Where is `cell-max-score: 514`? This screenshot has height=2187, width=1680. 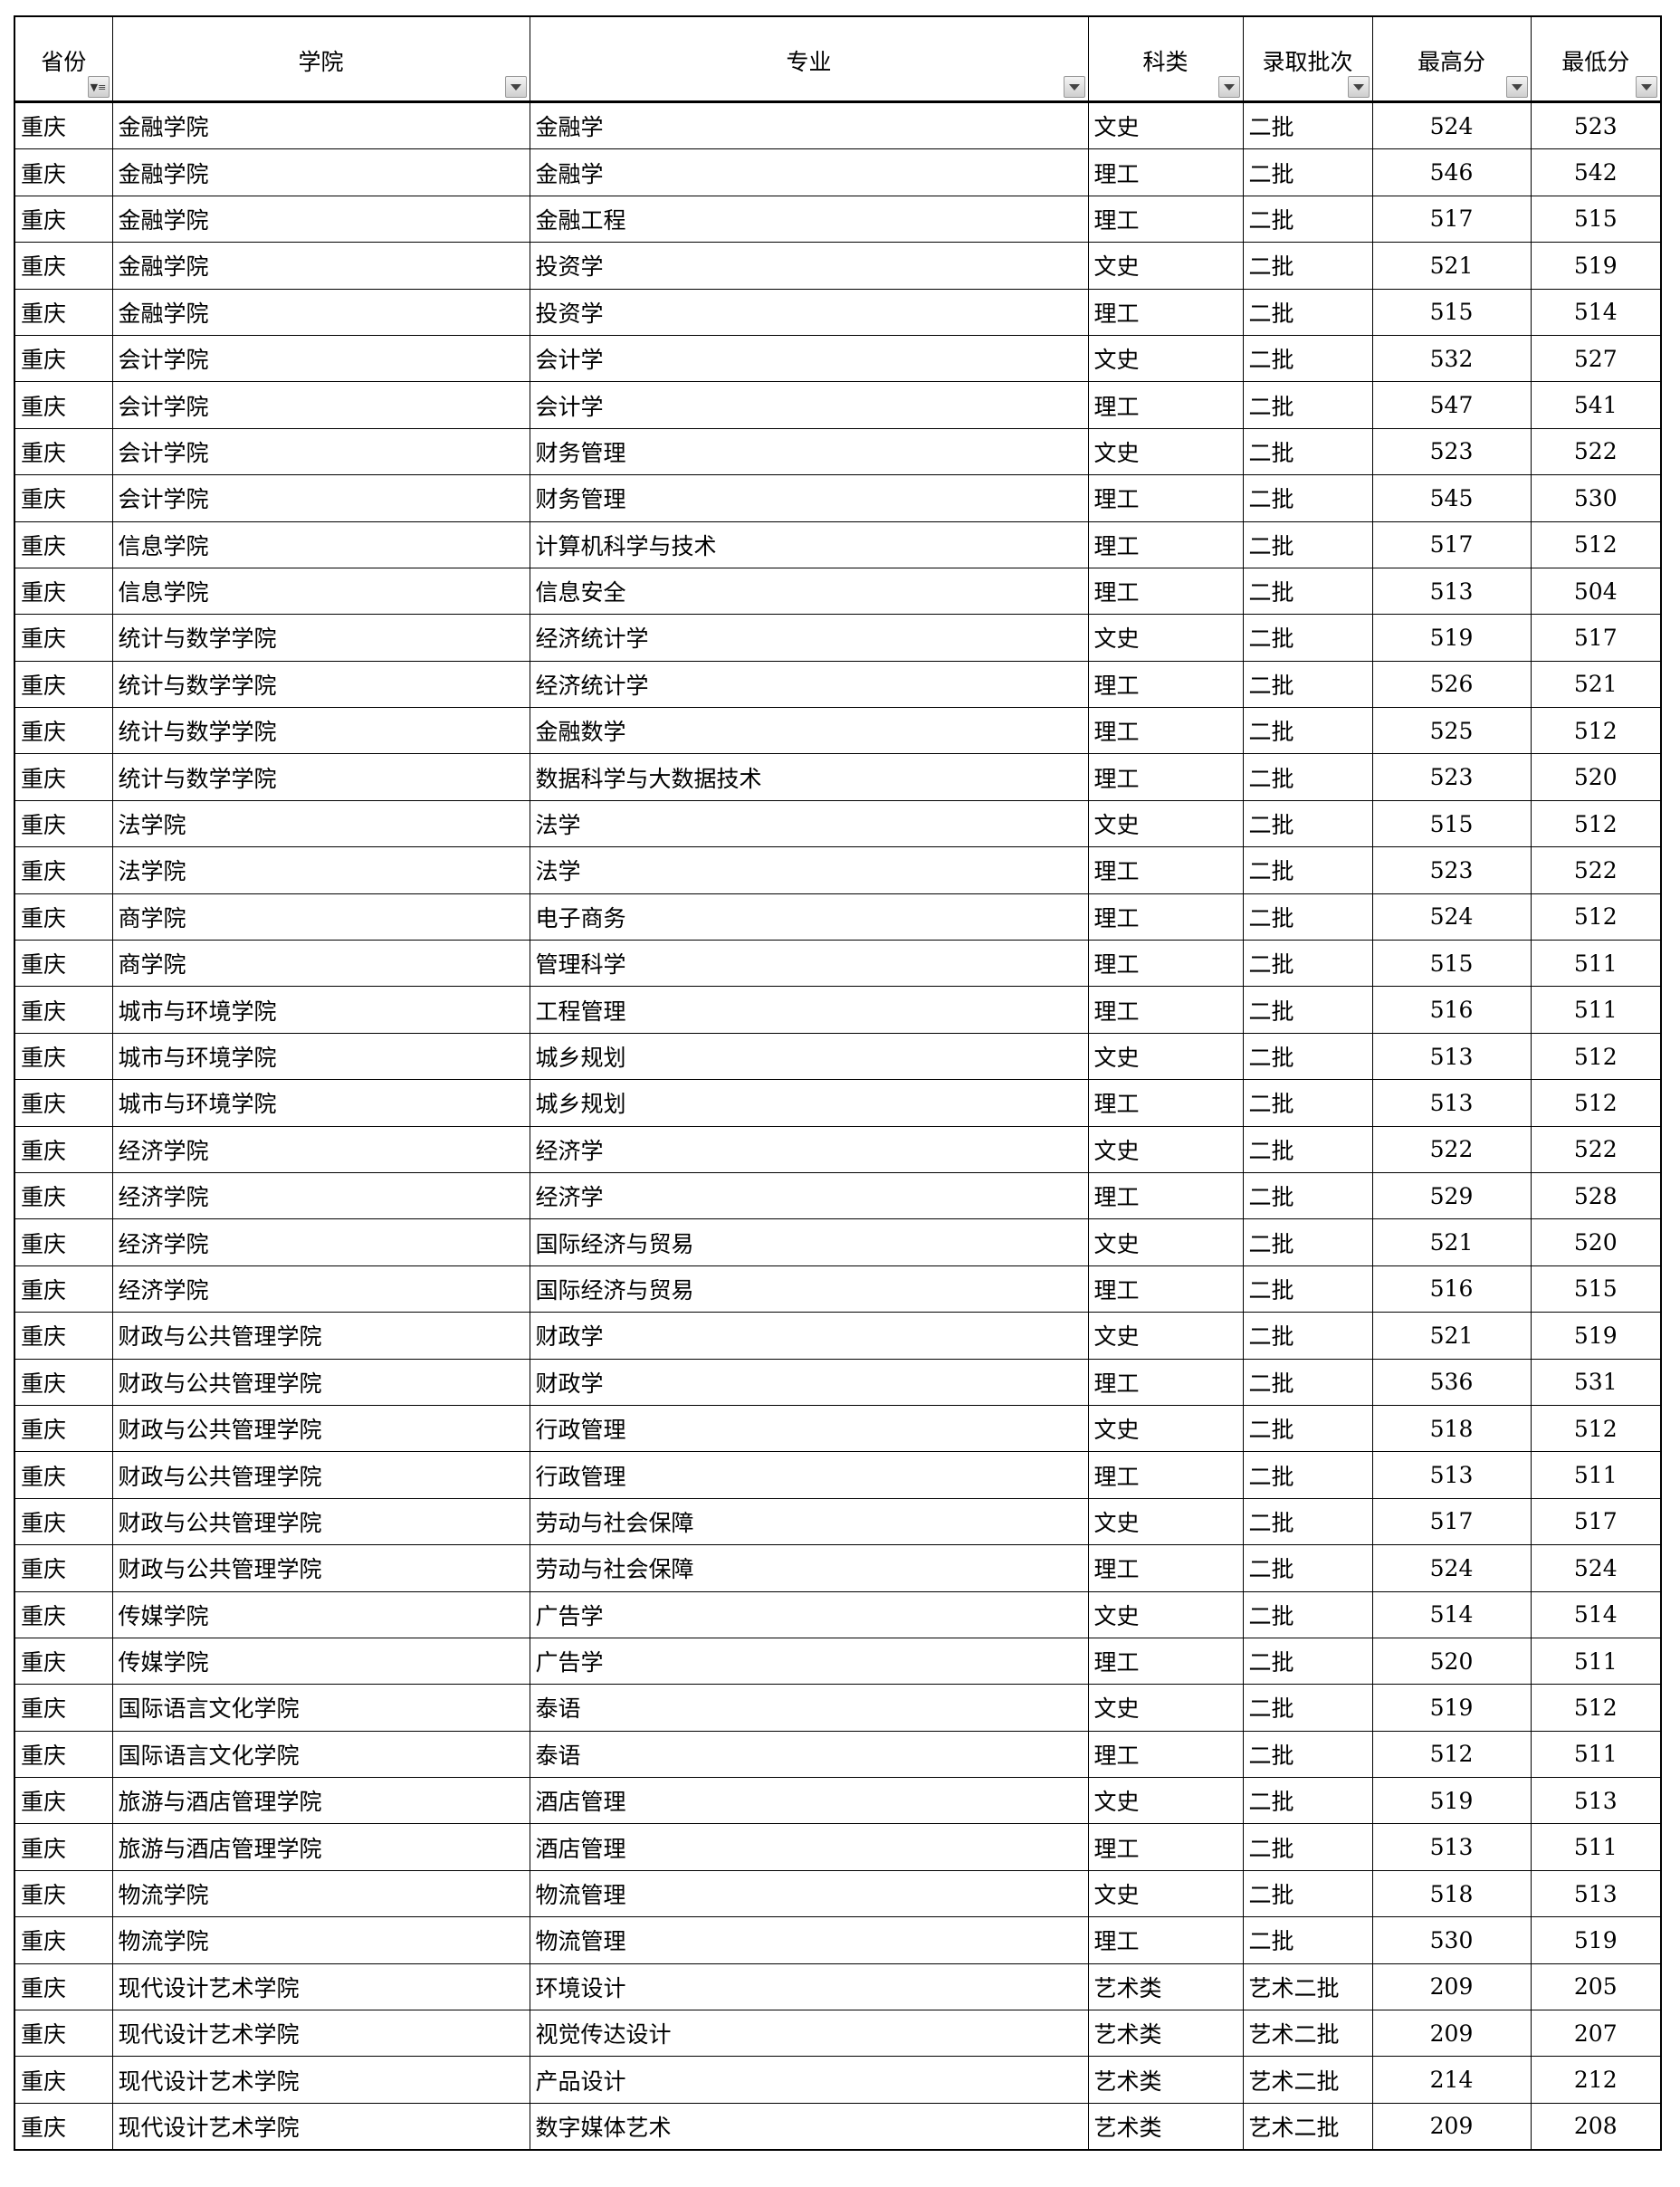
cell-max-score: 514 is located at coordinates (1451, 1614).